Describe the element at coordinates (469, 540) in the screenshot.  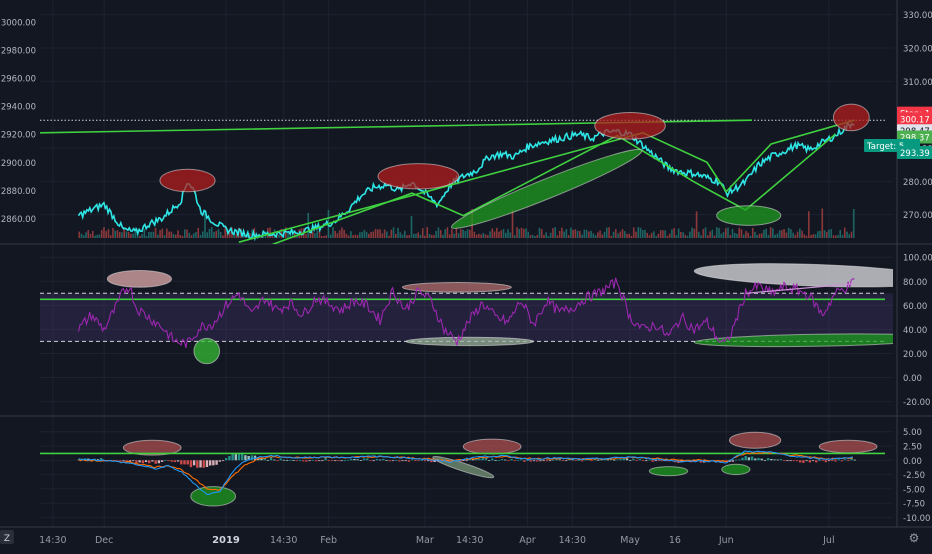
I see `time-tick-label: 14:30` at that location.